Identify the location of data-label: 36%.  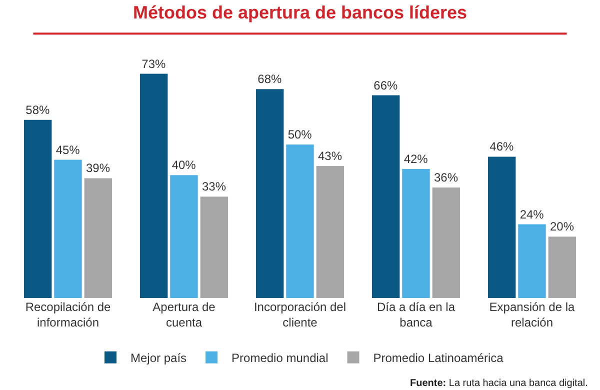
(446, 177).